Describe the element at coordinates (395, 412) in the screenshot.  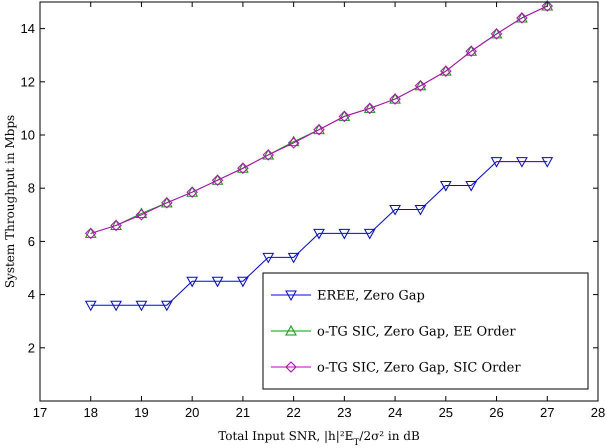
I see `x-tick-label: 24` at that location.